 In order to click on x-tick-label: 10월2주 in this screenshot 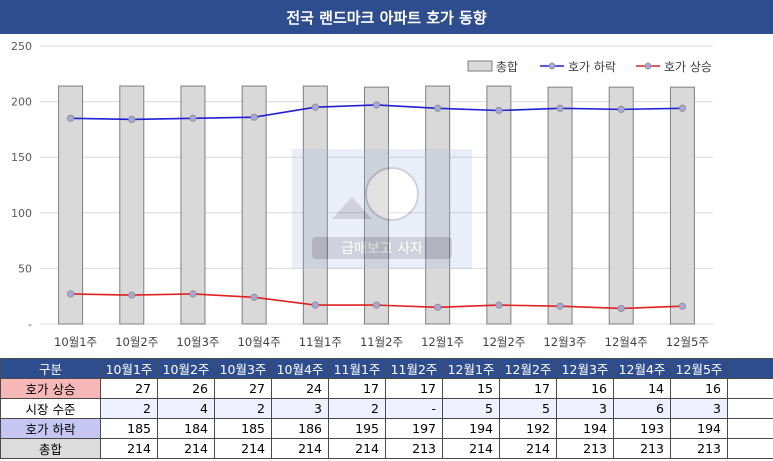, I will do `click(136, 342)`.